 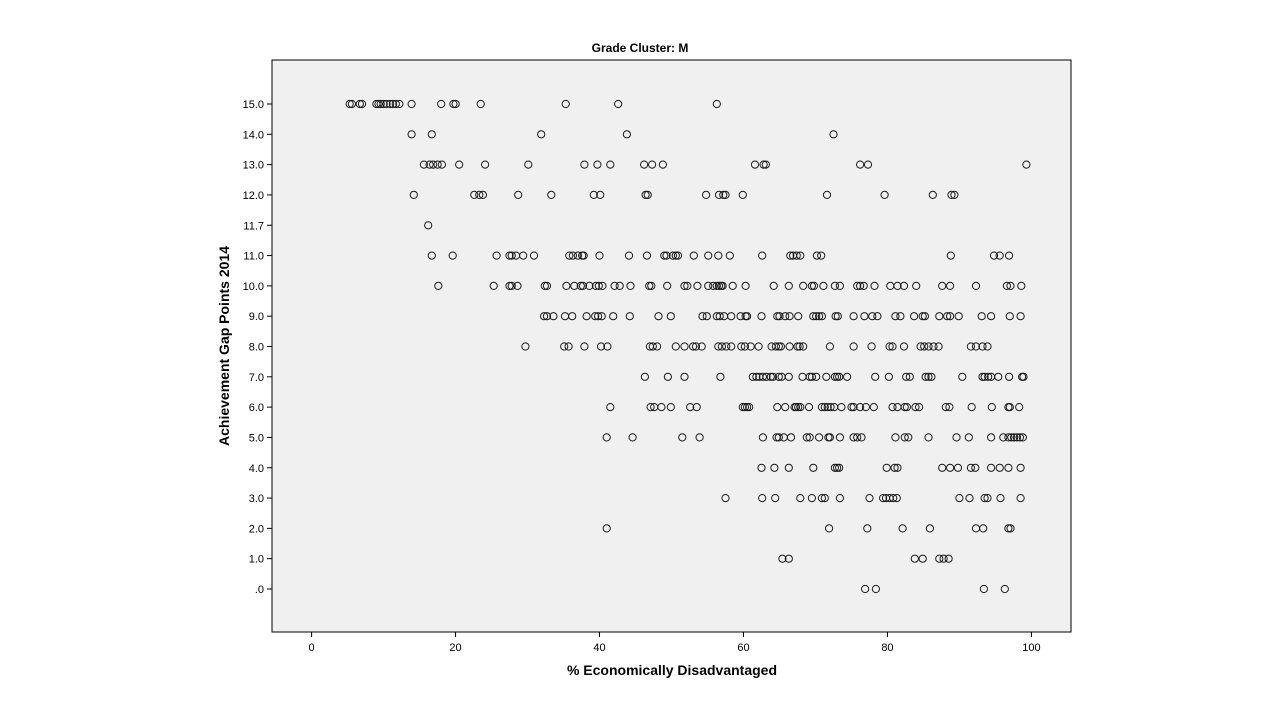 I want to click on x-tick-label: 40, so click(x=599, y=648).